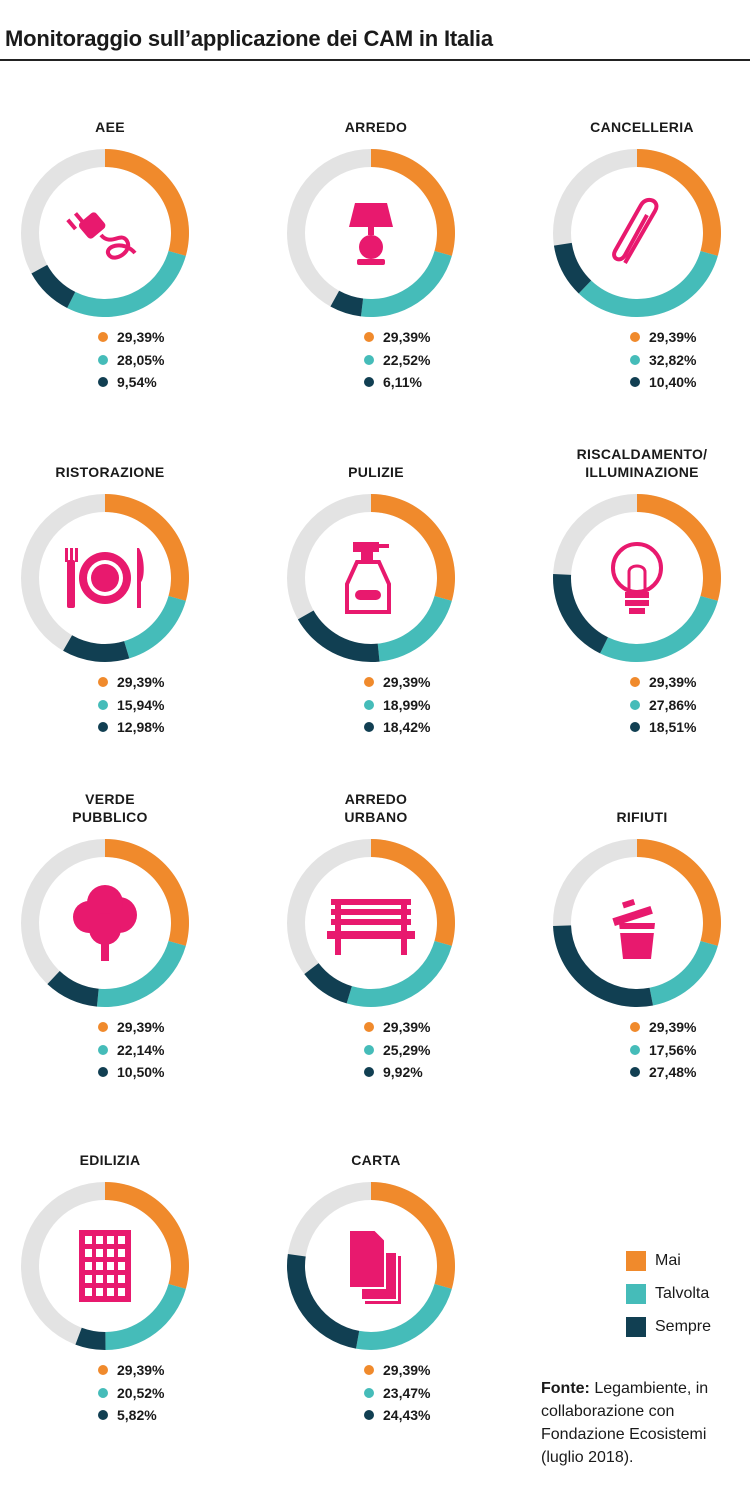 The width and height of the screenshot is (750, 1507). I want to click on data-labels: 29,39% 20,52% 5,82%, so click(131, 1393).